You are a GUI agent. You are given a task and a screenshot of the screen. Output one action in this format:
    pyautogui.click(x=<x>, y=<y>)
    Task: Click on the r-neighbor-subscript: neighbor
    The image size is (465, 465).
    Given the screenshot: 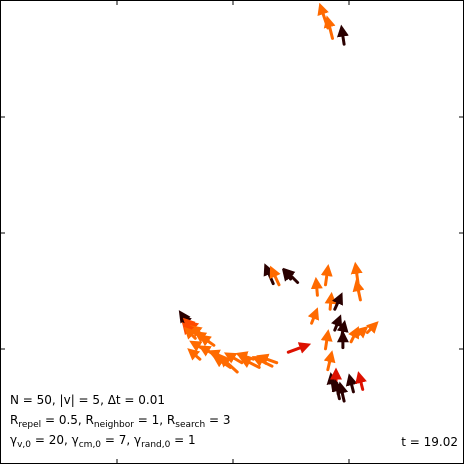 What is the action you would take?
    pyautogui.click(x=114, y=425)
    